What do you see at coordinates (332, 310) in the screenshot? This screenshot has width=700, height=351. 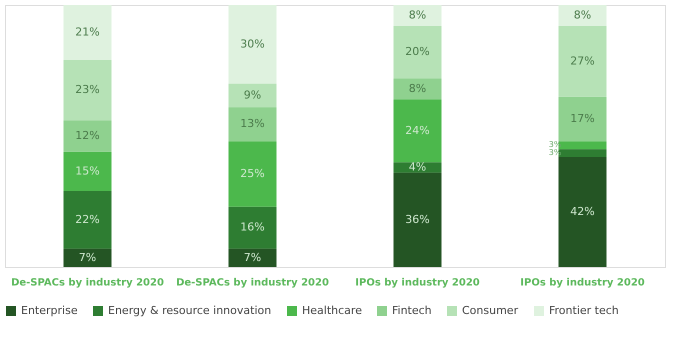 I see `legend-label: Healthcare` at bounding box center [332, 310].